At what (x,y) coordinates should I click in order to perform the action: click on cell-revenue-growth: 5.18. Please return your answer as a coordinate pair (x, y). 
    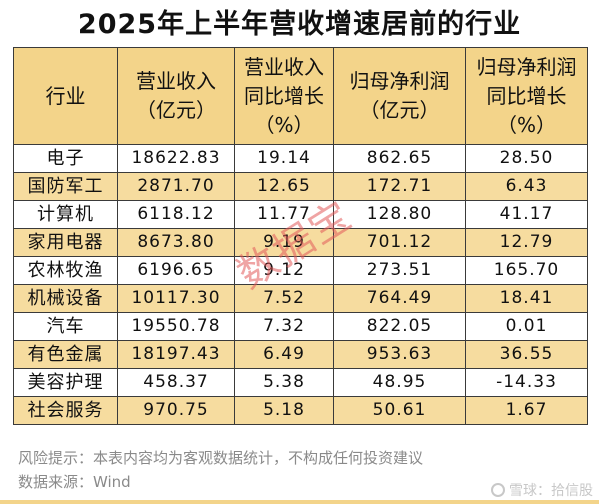
    Looking at the image, I should click on (284, 410).